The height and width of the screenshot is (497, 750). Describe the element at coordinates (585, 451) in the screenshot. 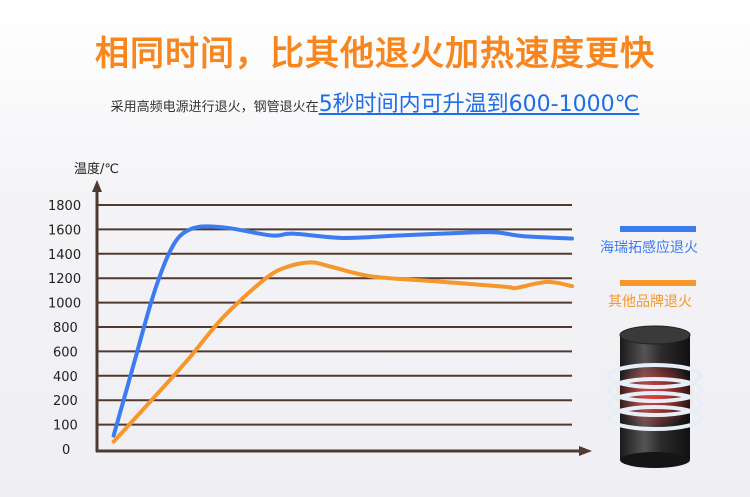

I see `x-axis-arrow` at that location.